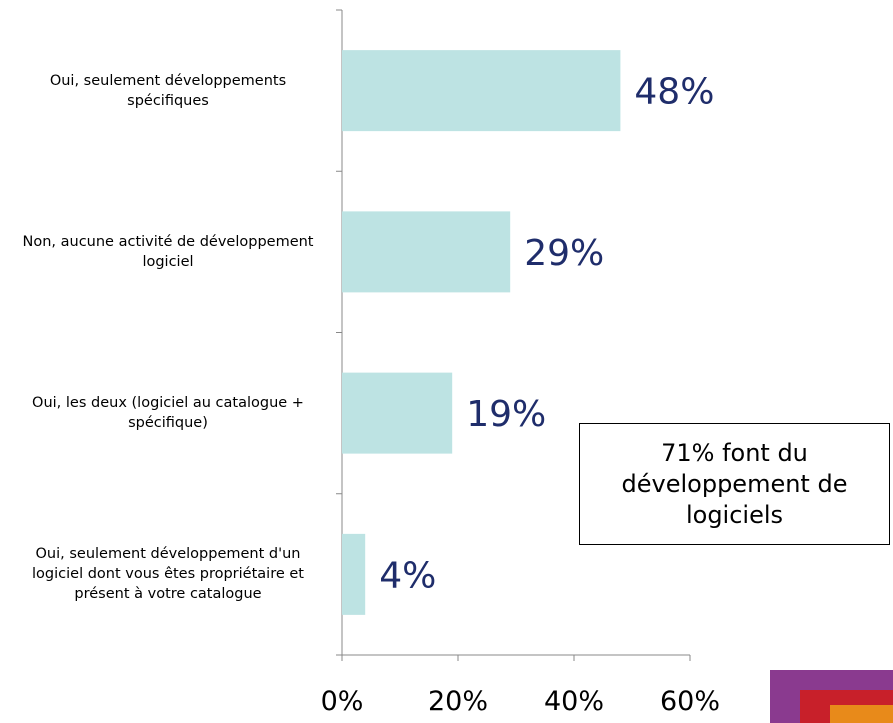 This screenshot has height=723, width=893. What do you see at coordinates (690, 701) in the screenshot?
I see `x-tick-label: 60%` at bounding box center [690, 701].